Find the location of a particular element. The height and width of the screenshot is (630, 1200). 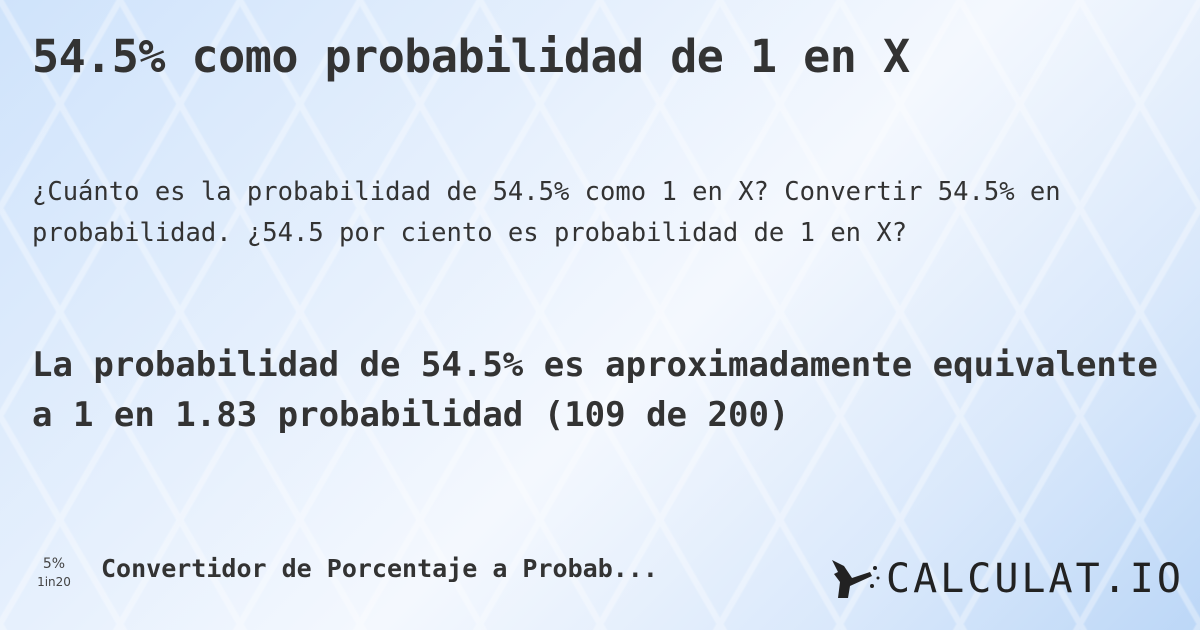

mini-percent: 5% is located at coordinates (54, 564).